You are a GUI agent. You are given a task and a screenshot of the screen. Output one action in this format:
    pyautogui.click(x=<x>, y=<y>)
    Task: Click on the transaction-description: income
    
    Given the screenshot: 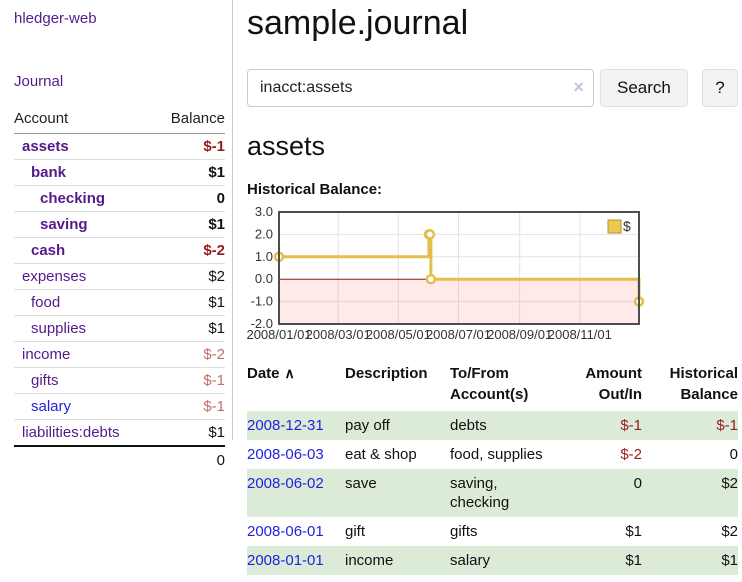 What is the action you would take?
    pyautogui.click(x=369, y=560)
    